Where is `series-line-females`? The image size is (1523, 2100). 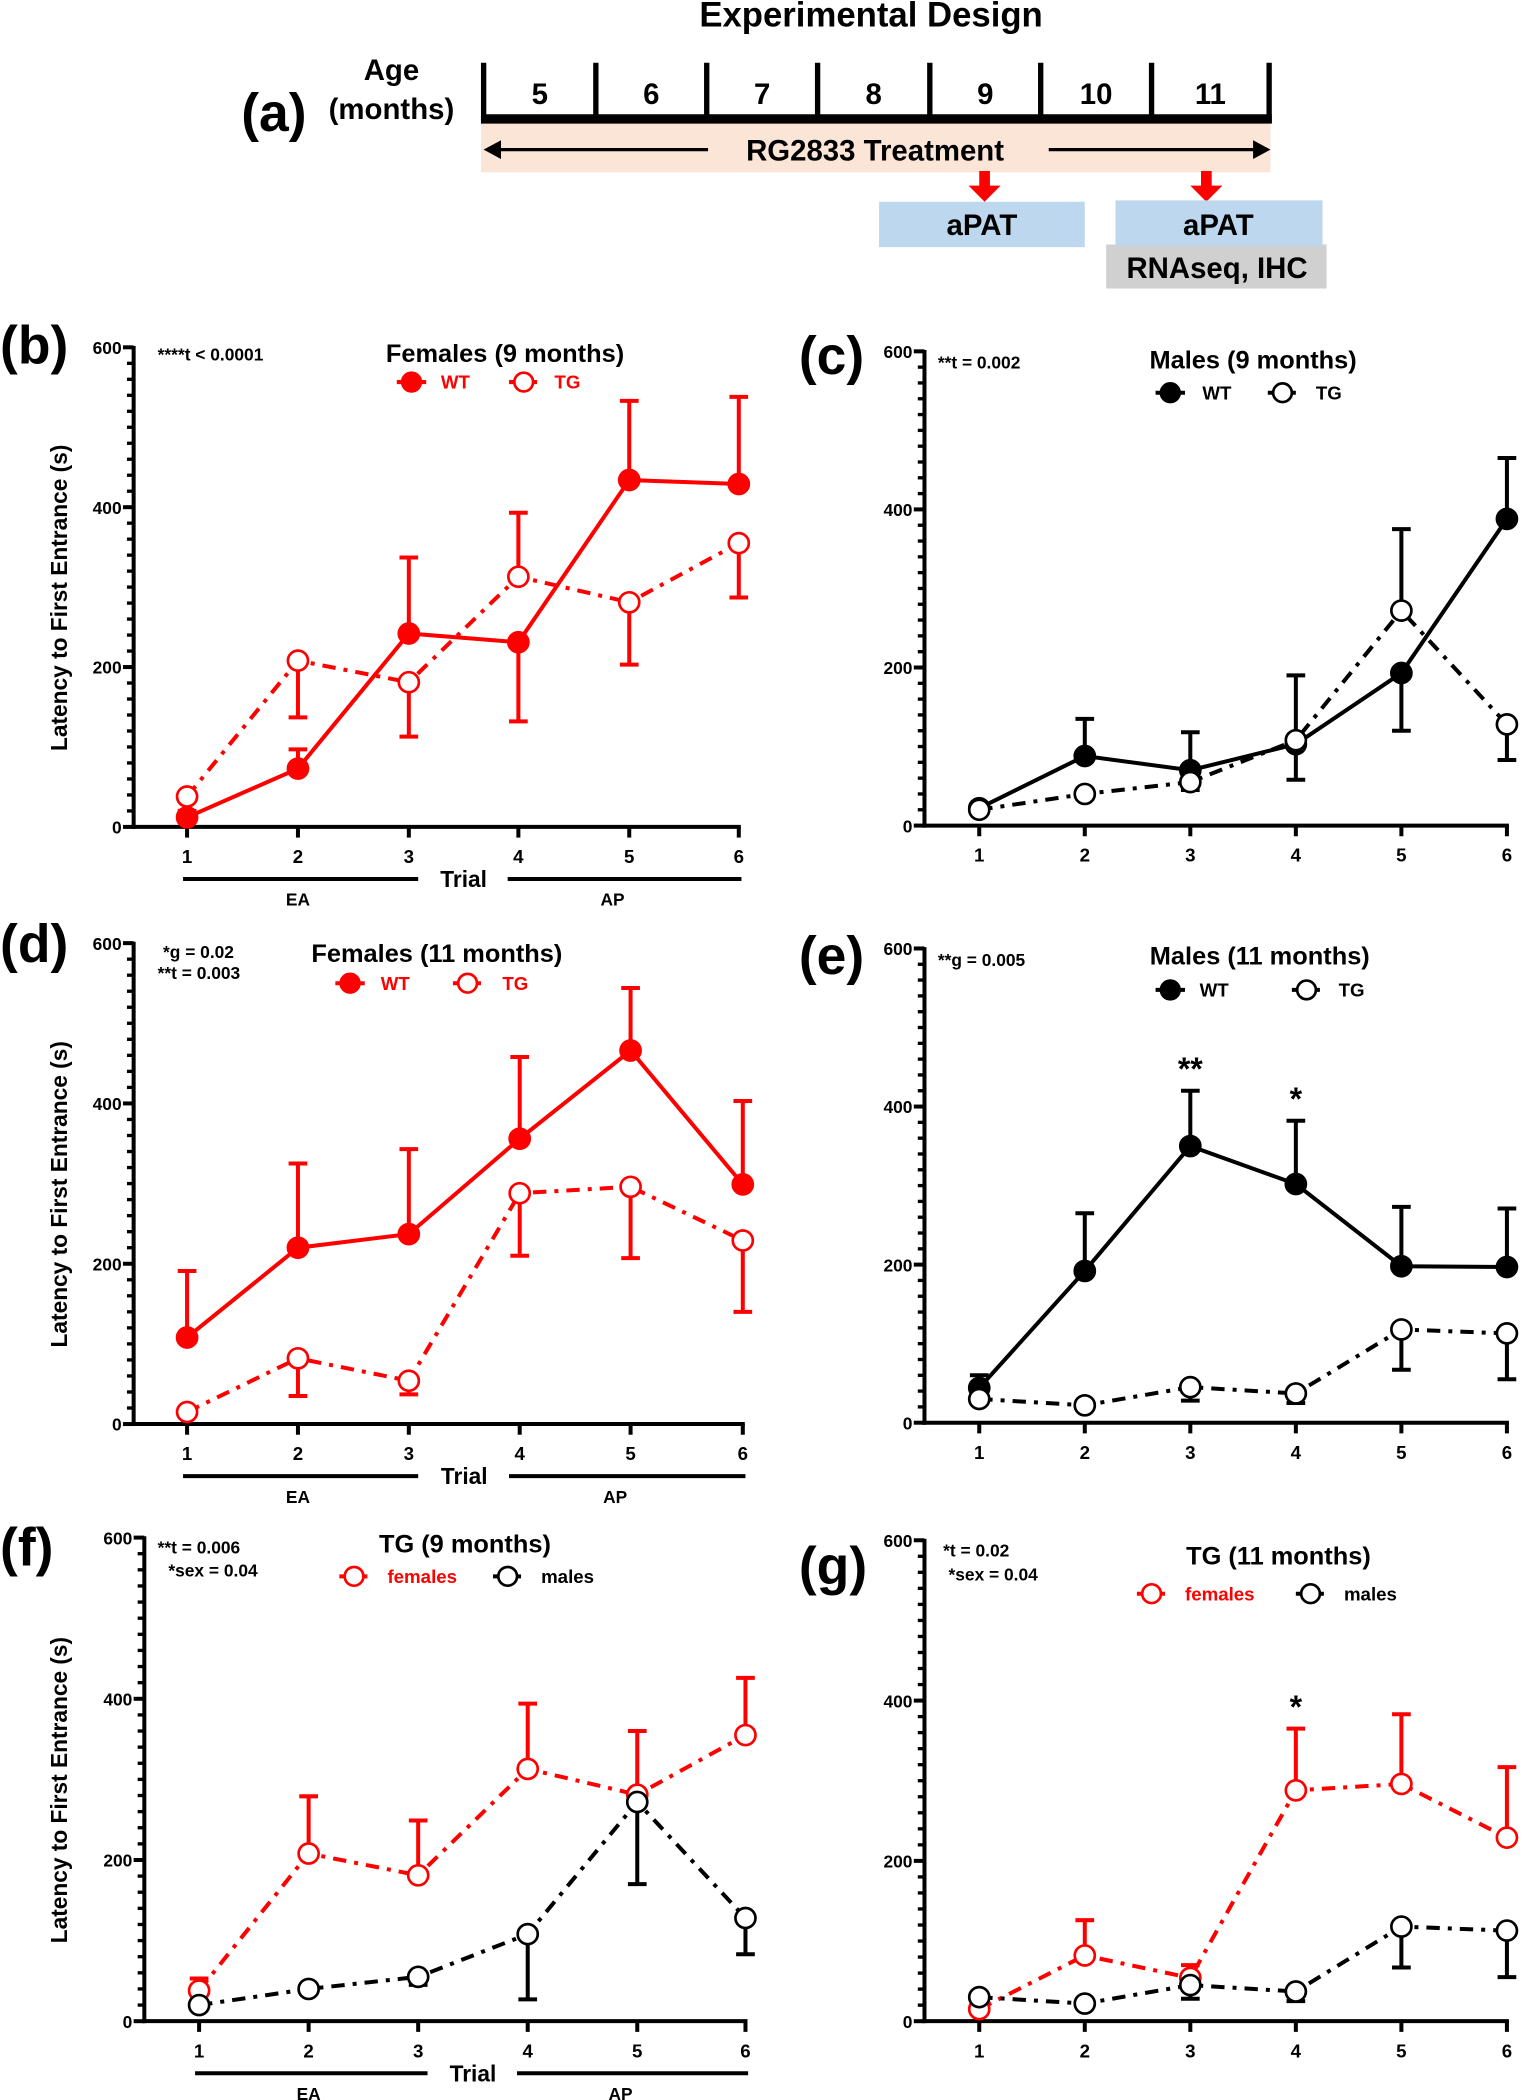 series-line-females is located at coordinates (472, 1862).